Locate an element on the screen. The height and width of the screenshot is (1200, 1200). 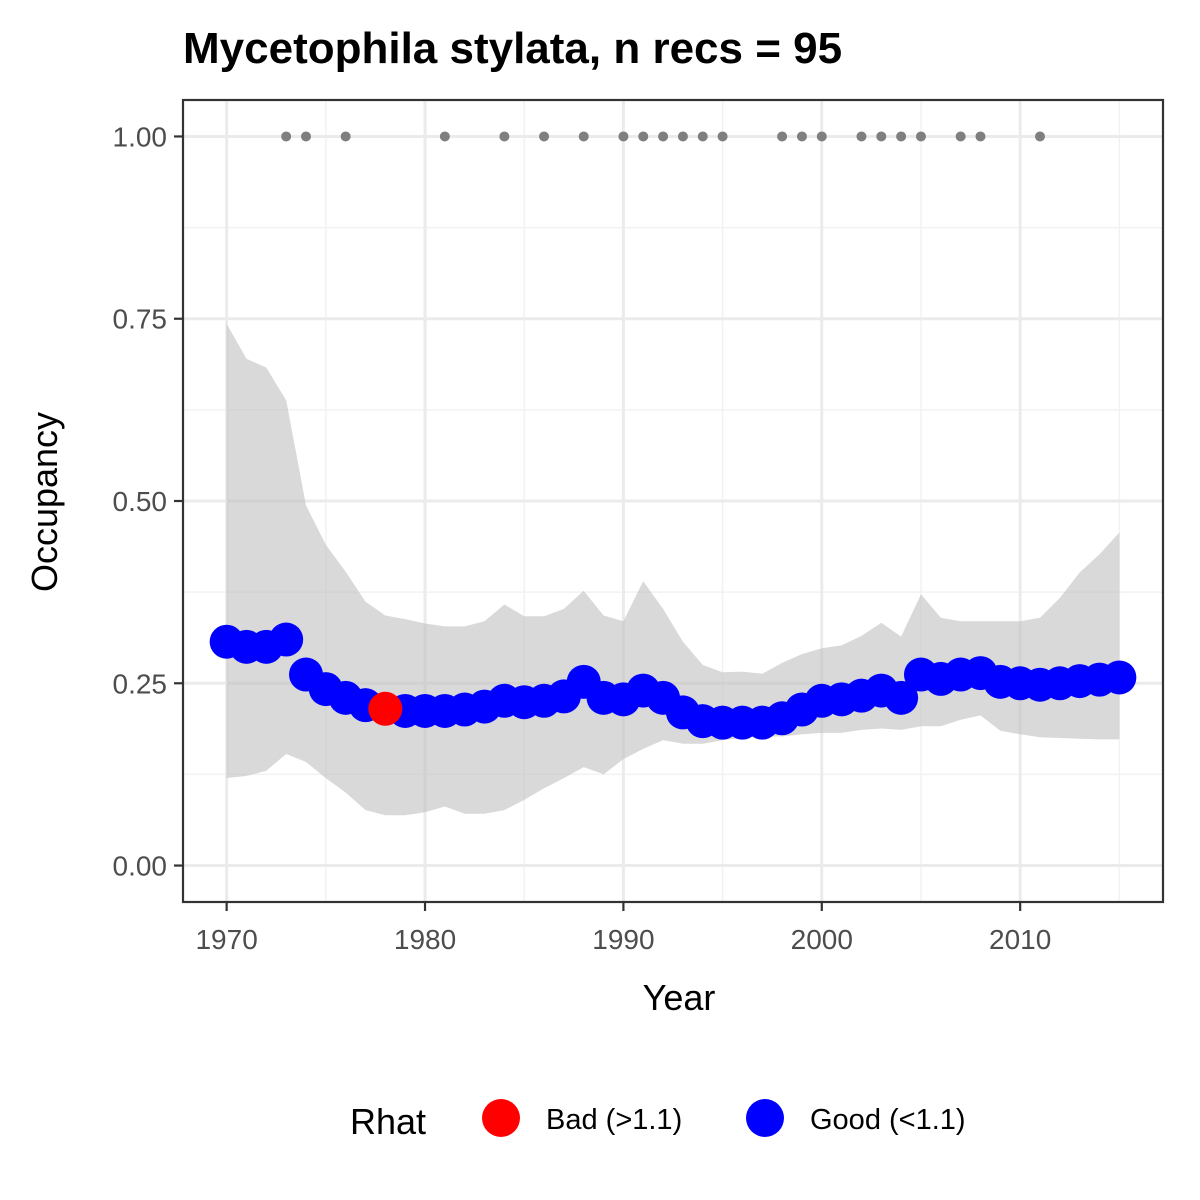
y-tick-label: 1.00 is located at coordinates (140, 136).